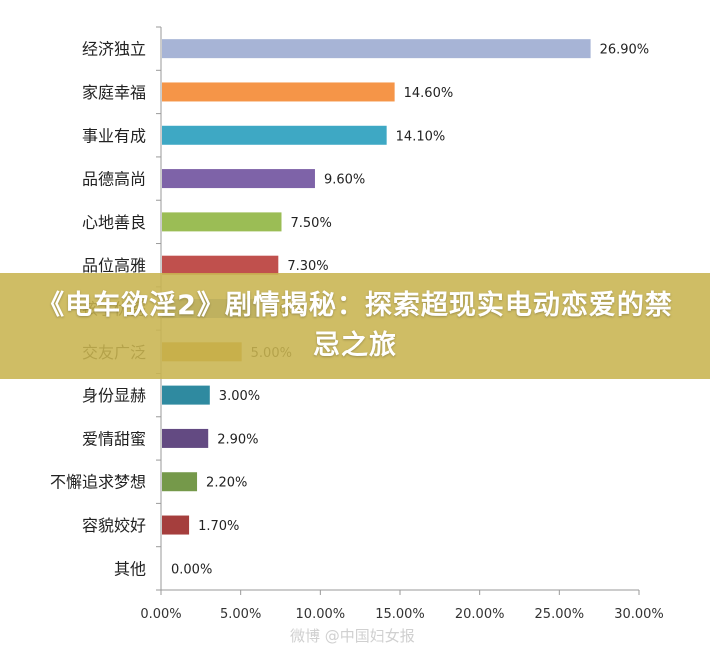 This screenshot has height=655, width=710. I want to click on category-label: 心地善良, so click(114, 222).